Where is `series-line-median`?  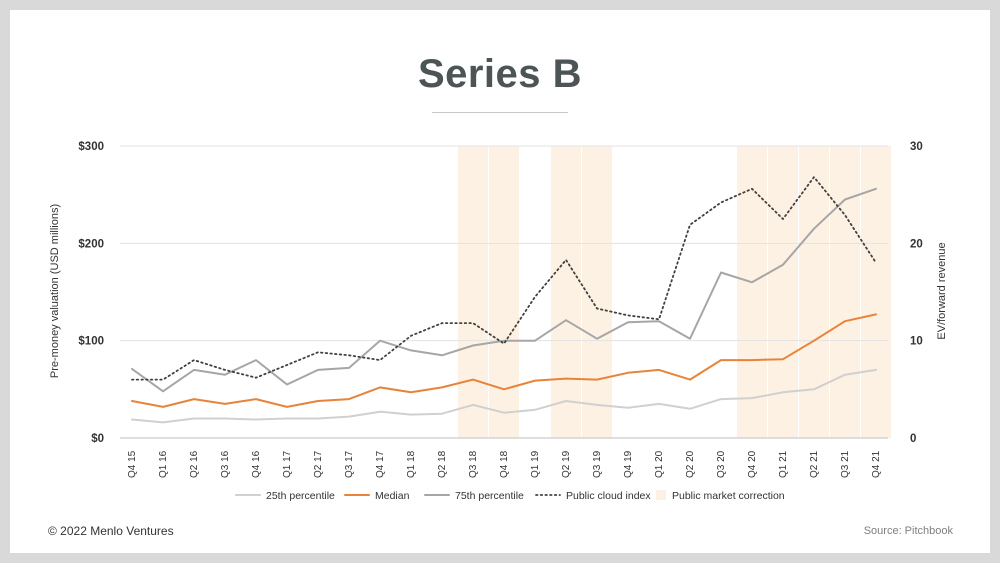
series-line-median is located at coordinates (504, 360).